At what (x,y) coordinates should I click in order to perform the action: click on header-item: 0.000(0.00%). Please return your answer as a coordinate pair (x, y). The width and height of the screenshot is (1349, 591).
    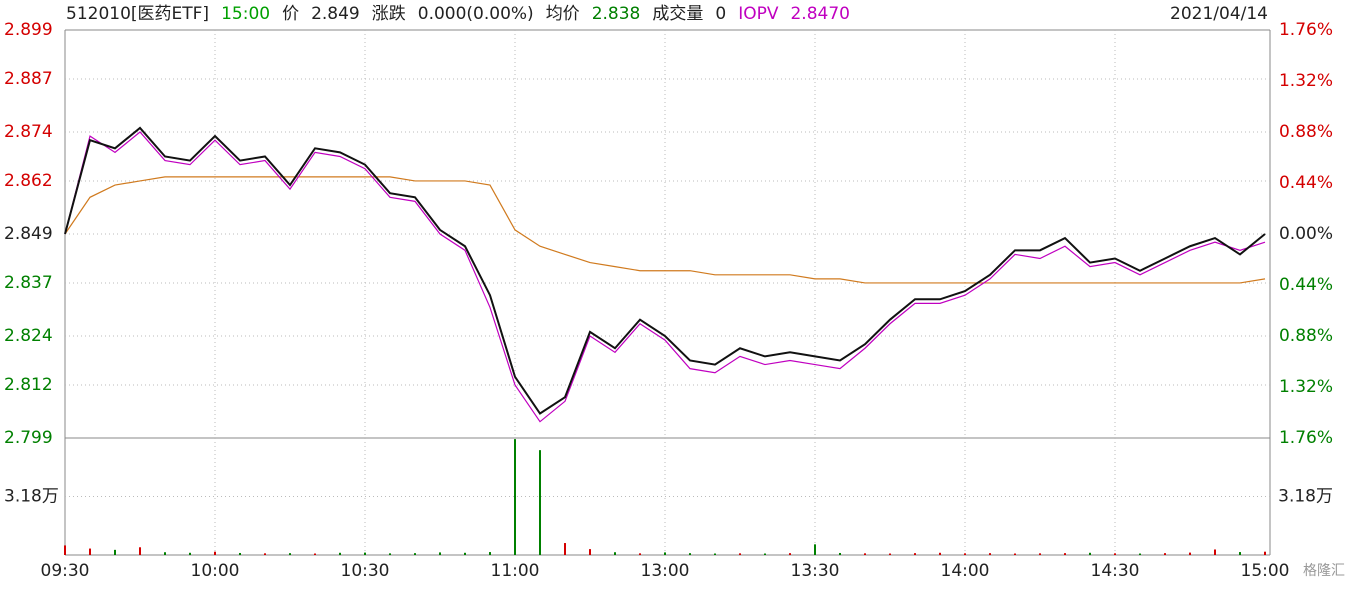
    Looking at the image, I should click on (476, 14).